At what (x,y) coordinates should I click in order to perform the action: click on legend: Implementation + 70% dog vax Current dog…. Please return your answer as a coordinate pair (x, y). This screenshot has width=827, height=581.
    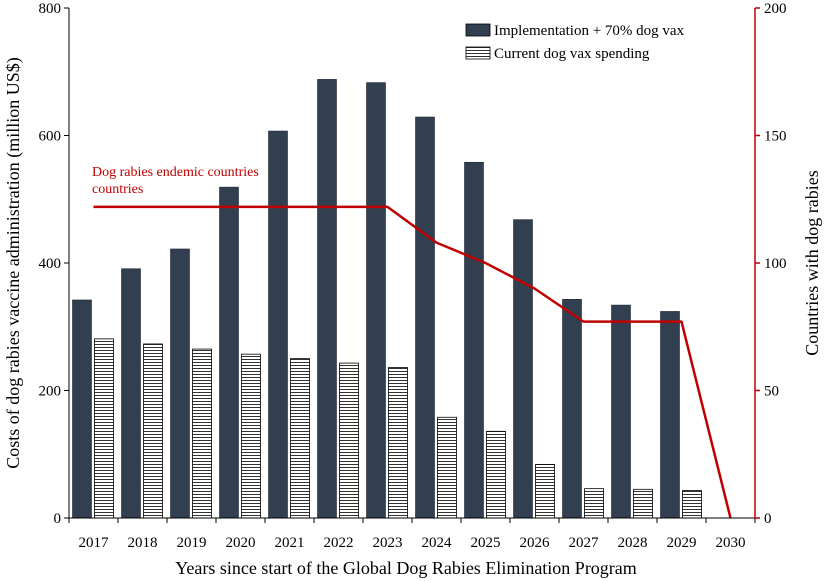
    Looking at the image, I should click on (575, 42).